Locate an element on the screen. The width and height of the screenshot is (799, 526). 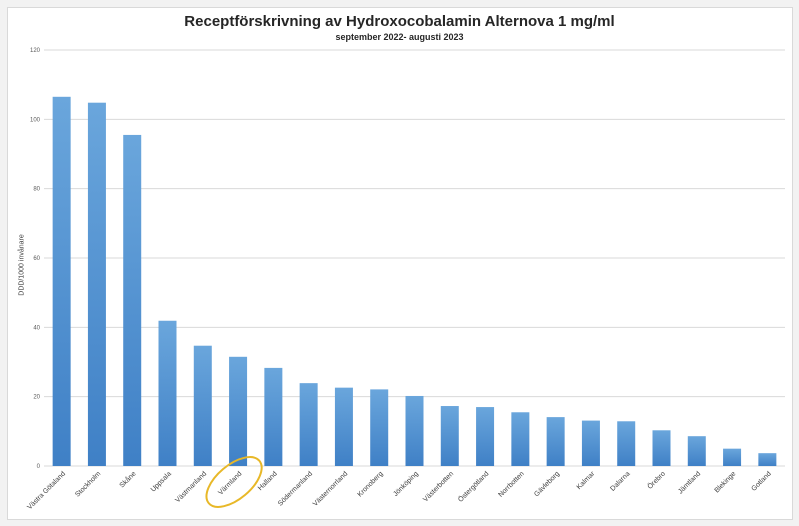
y-tick-label: 40 is located at coordinates (36, 328).